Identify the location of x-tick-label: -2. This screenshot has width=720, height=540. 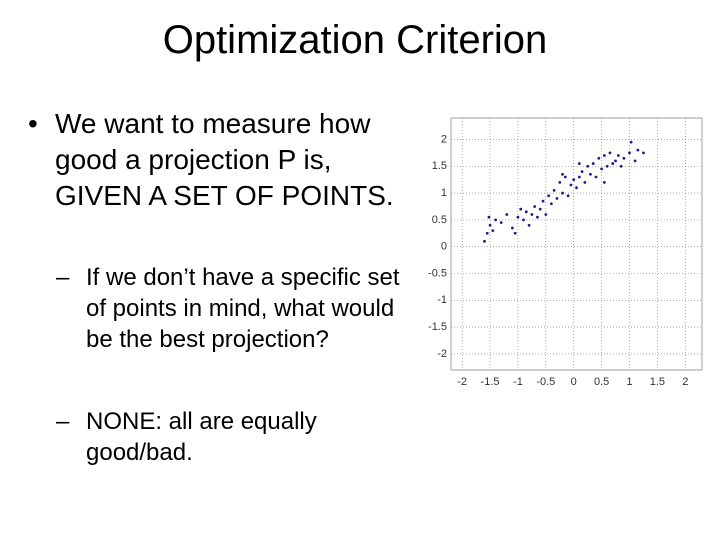
(462, 382).